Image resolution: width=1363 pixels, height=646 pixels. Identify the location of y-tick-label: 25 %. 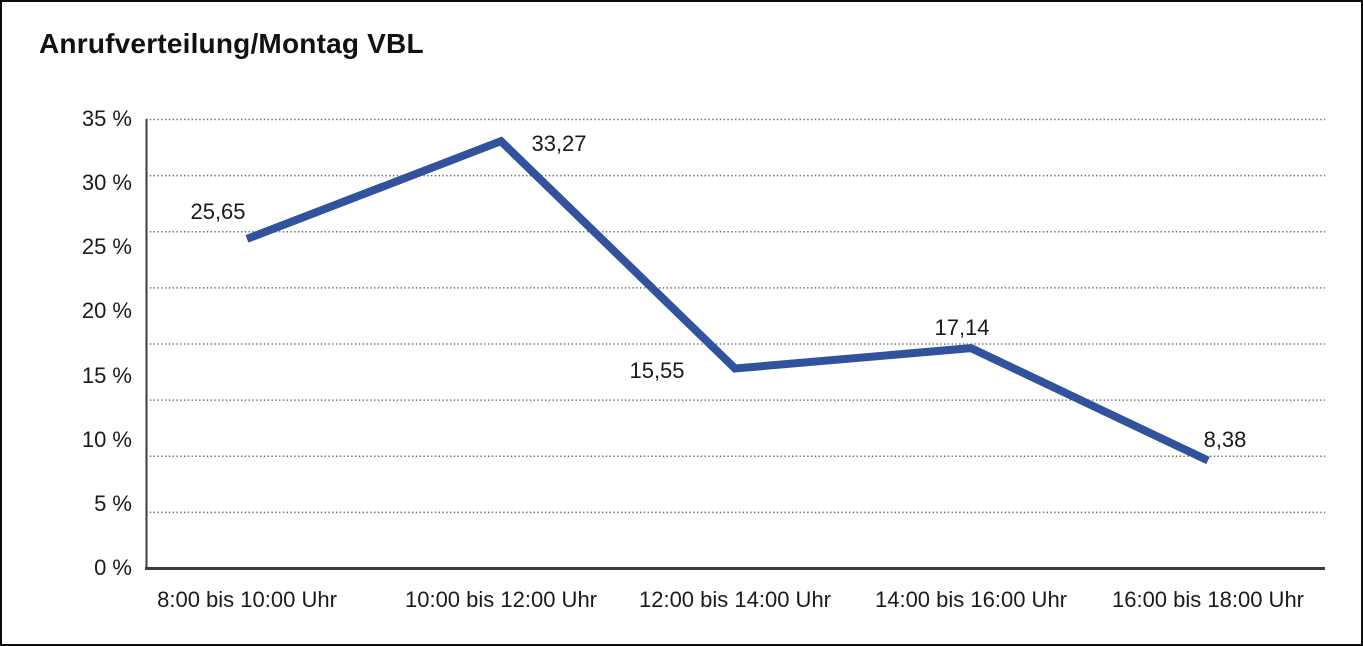
(106, 247).